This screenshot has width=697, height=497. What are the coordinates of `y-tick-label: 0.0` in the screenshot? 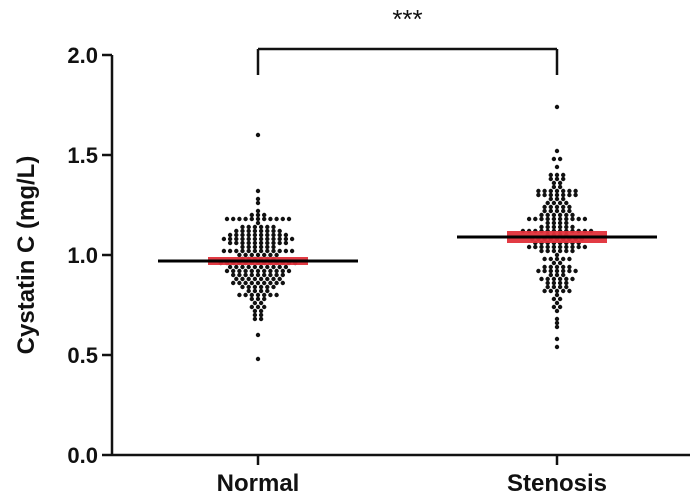 It's located at (82, 455).